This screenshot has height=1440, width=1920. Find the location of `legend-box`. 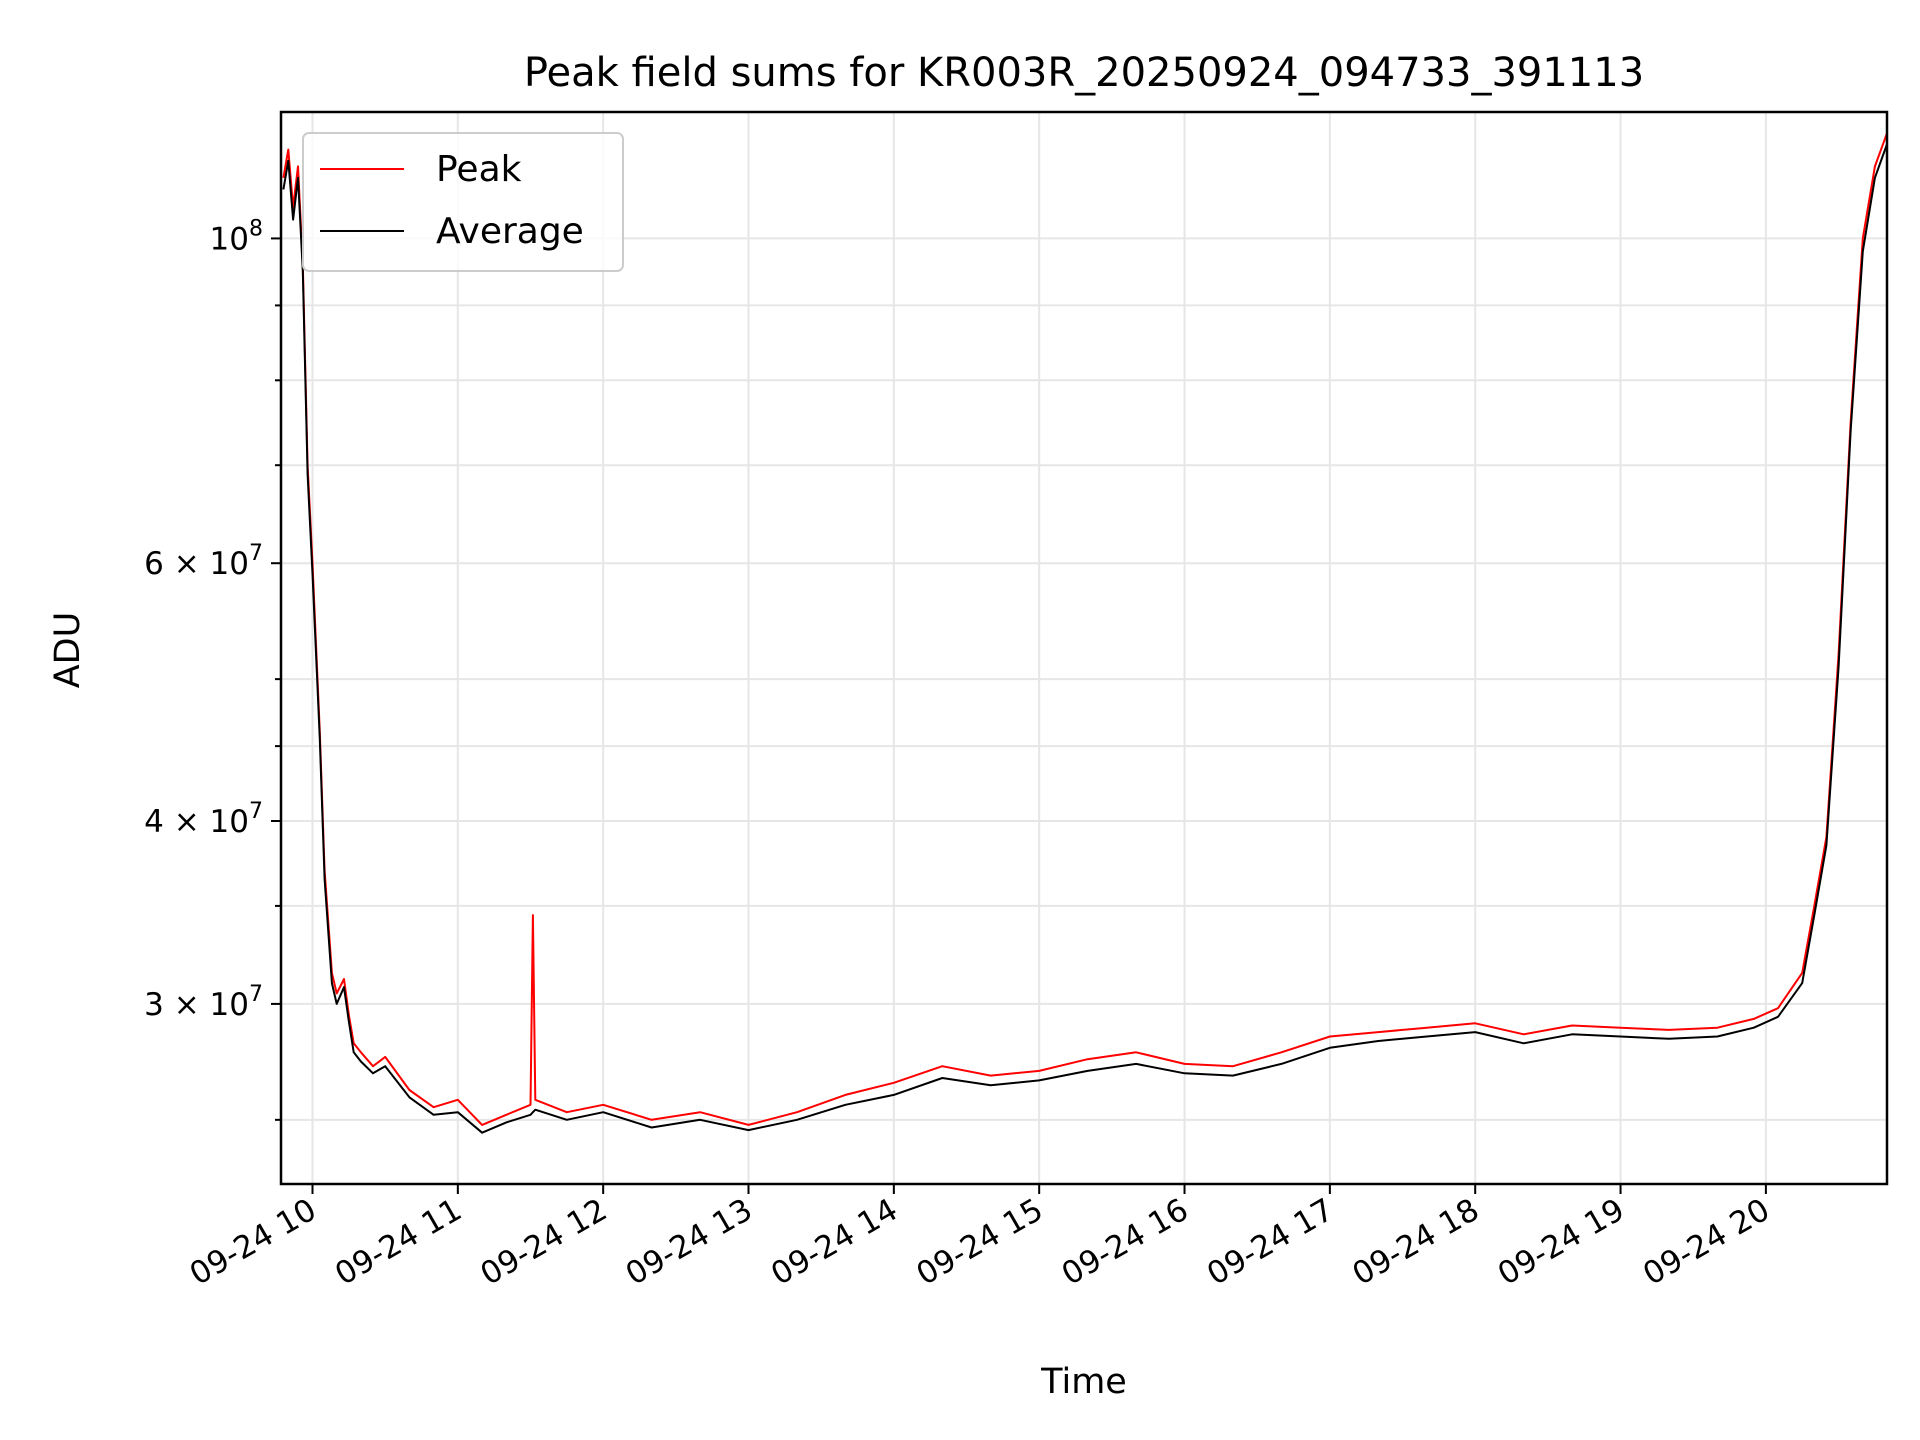

legend-box is located at coordinates (463, 202).